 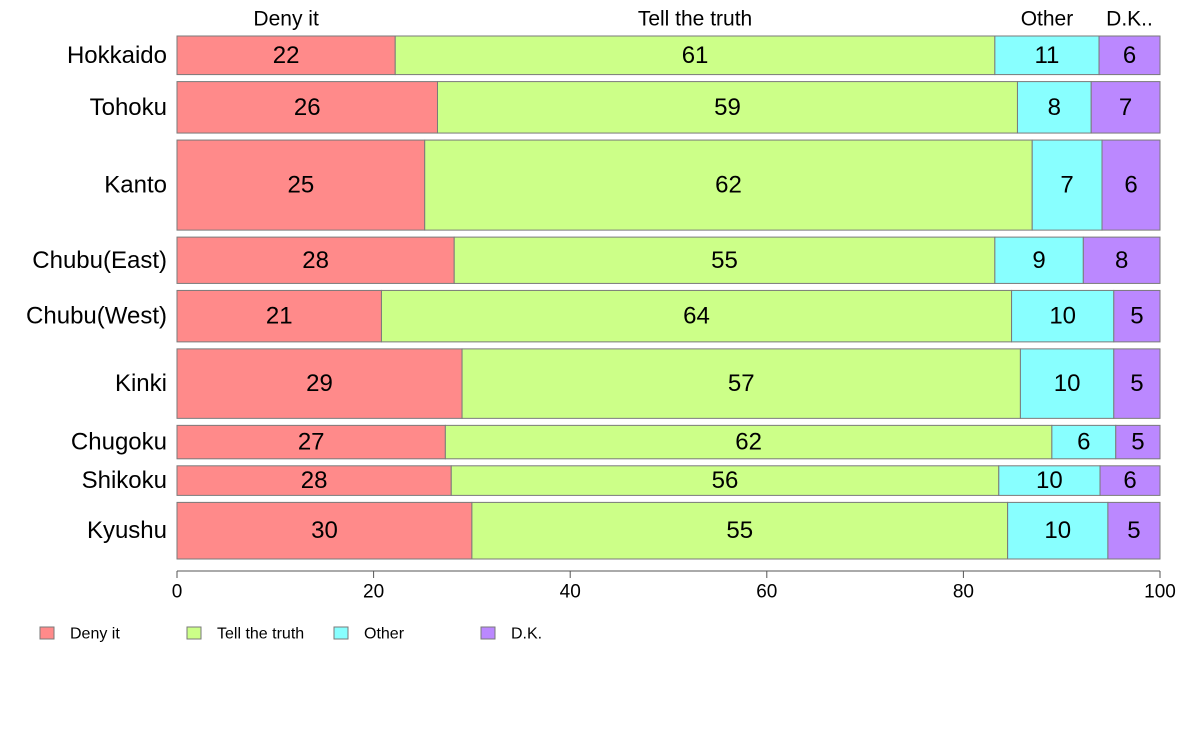 I want to click on data-label: 30, so click(x=324, y=530).